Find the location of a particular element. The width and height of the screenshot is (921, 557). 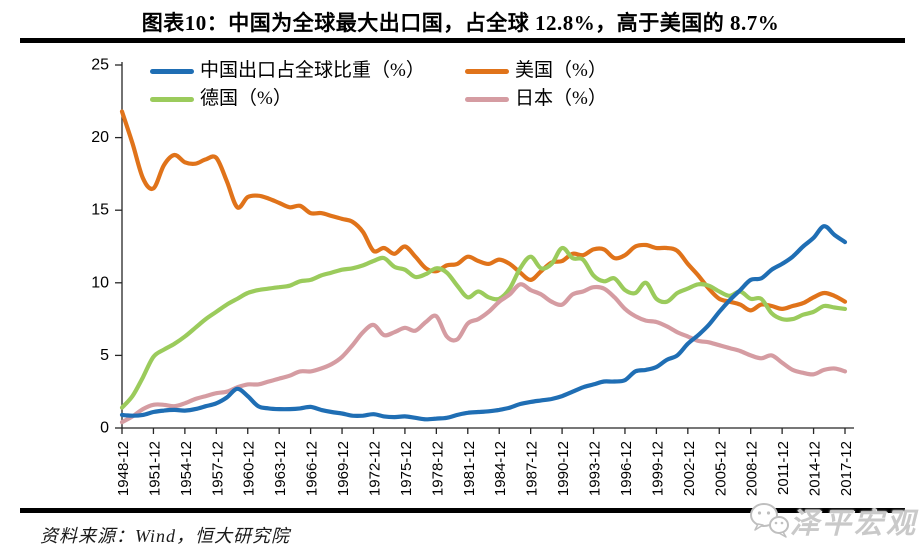

x-axis-tick-label: 2011-12 is located at coordinates (783, 468).